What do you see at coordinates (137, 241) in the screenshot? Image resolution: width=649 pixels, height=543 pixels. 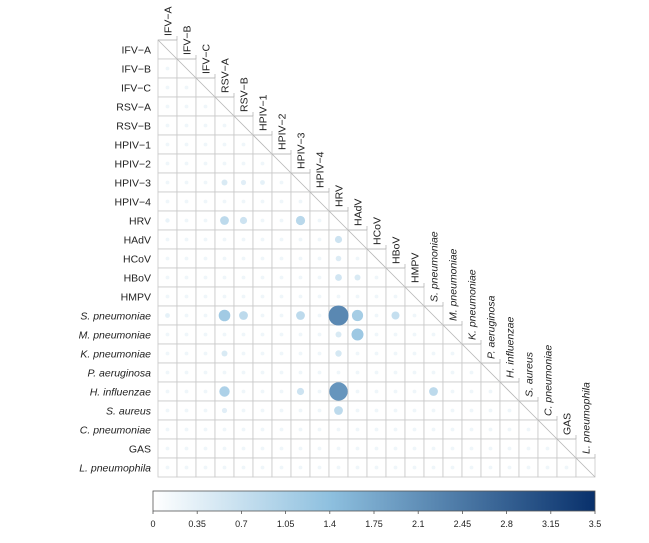 I see `row-label: HAdV` at bounding box center [137, 241].